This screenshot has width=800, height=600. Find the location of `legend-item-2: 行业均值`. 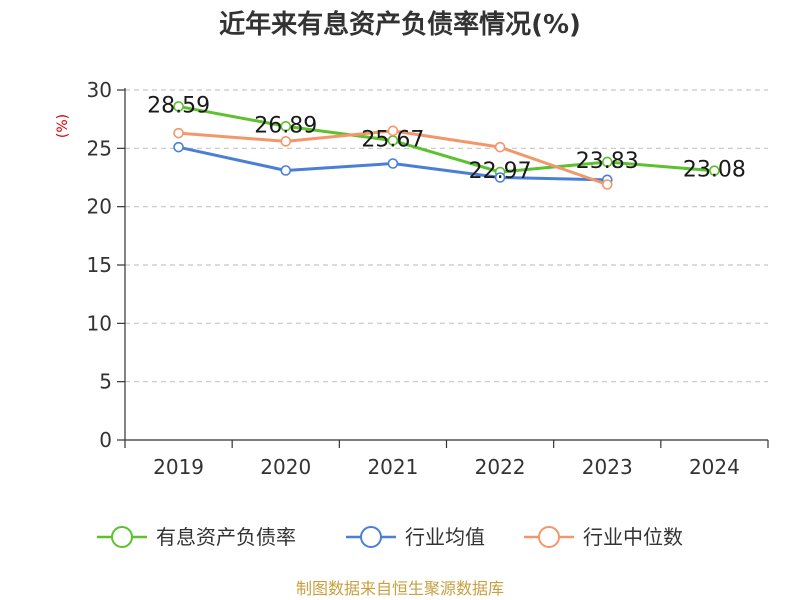

legend-item-2: 行业均值 is located at coordinates (415, 537).